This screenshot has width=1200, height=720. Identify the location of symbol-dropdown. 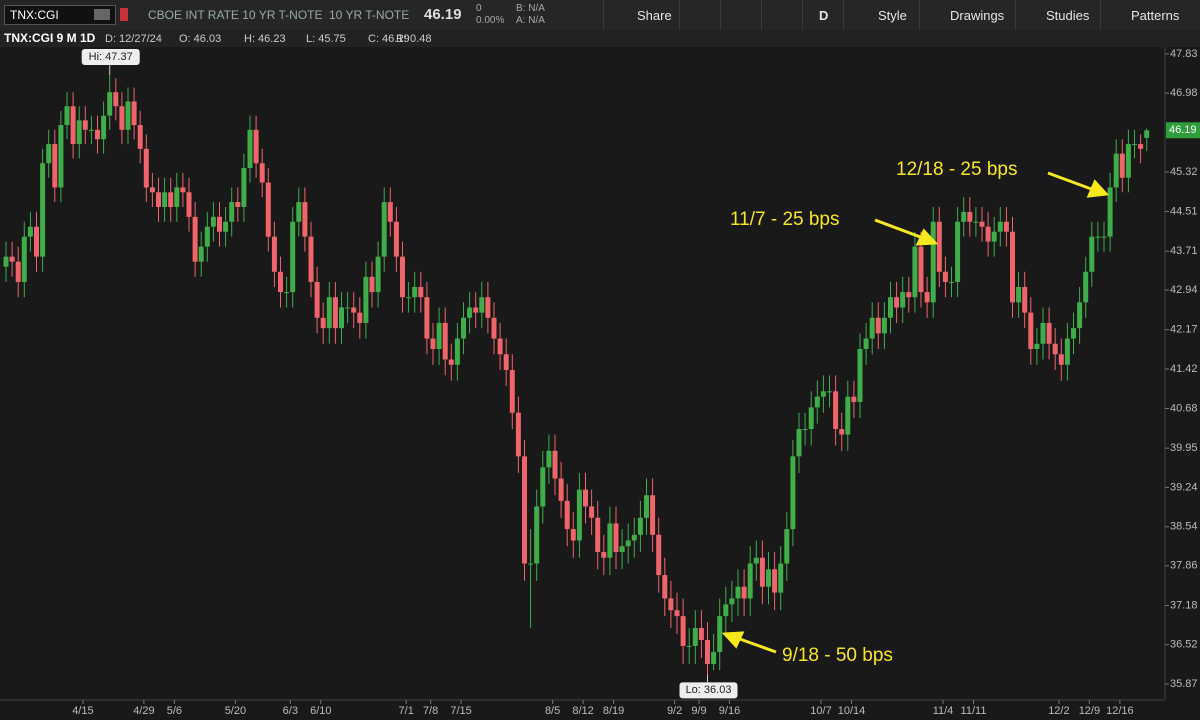
(102, 14).